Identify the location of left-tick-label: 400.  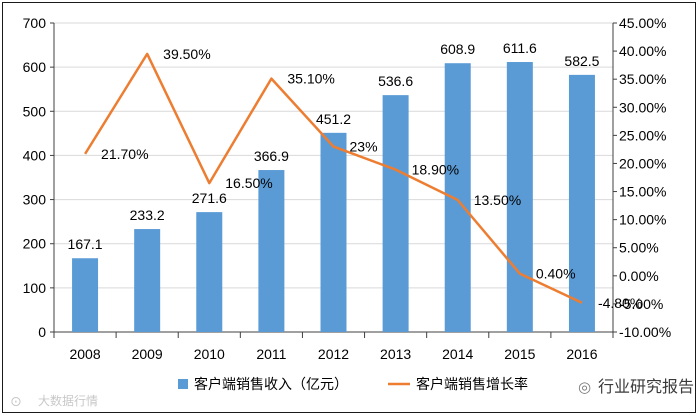
(35, 155).